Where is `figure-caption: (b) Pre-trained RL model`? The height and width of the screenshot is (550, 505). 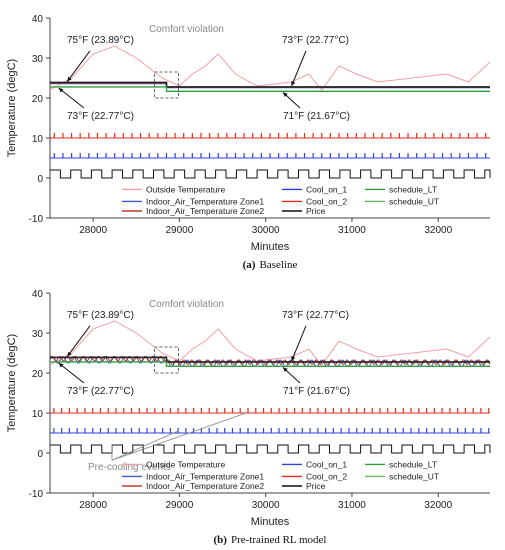
figure-caption: (b) Pre-trained RL model is located at coordinates (270, 540).